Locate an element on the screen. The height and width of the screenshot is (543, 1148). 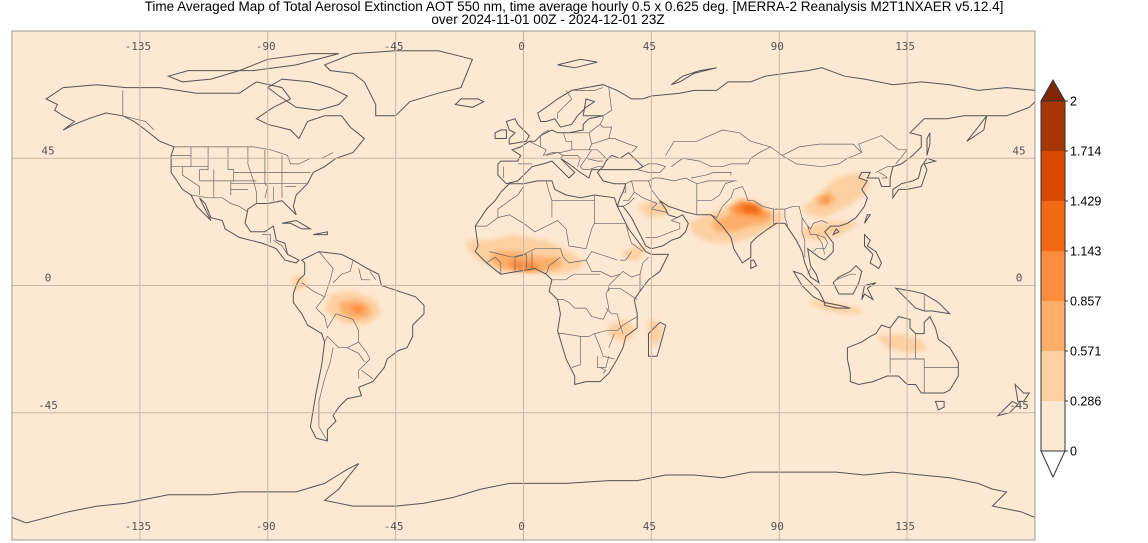
lon-tick-label-top: -90 is located at coordinates (266, 46).